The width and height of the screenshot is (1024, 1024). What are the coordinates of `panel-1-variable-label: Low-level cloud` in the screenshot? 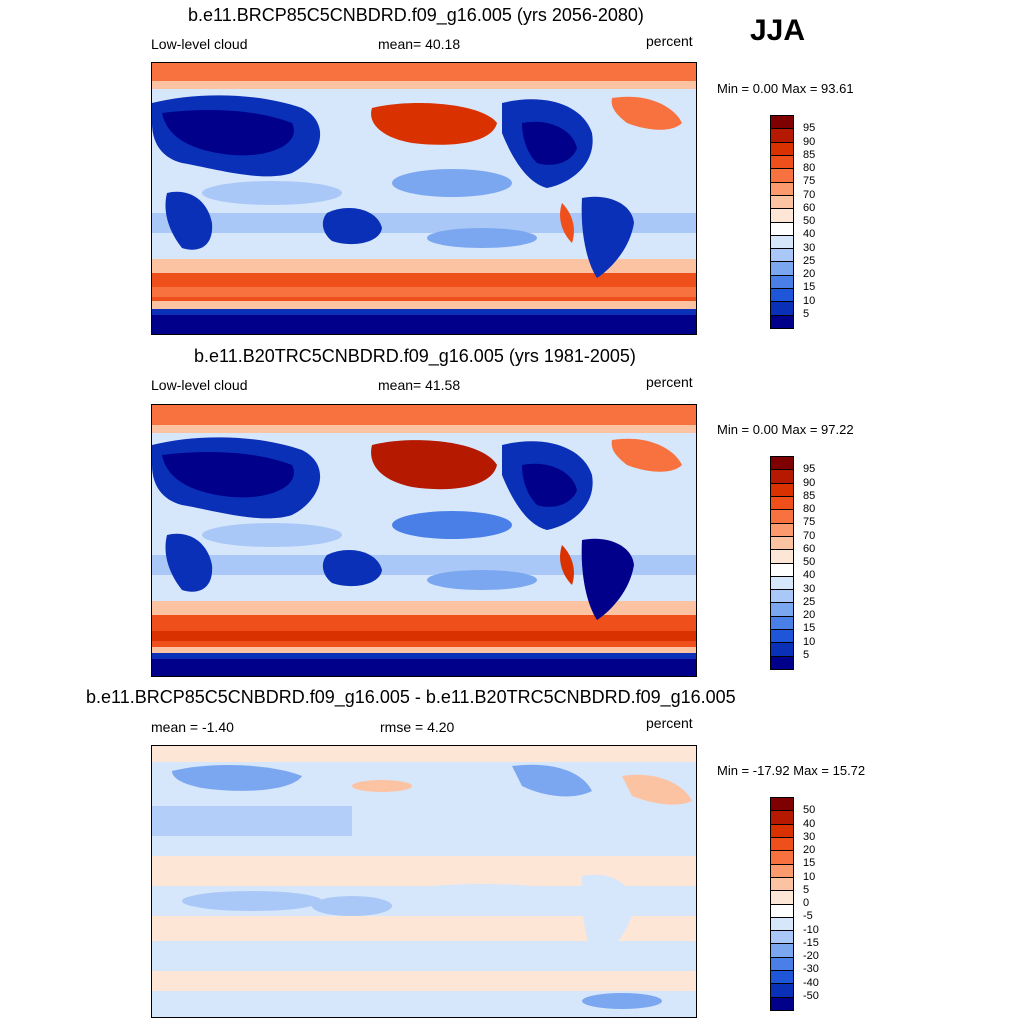 It's located at (199, 44).